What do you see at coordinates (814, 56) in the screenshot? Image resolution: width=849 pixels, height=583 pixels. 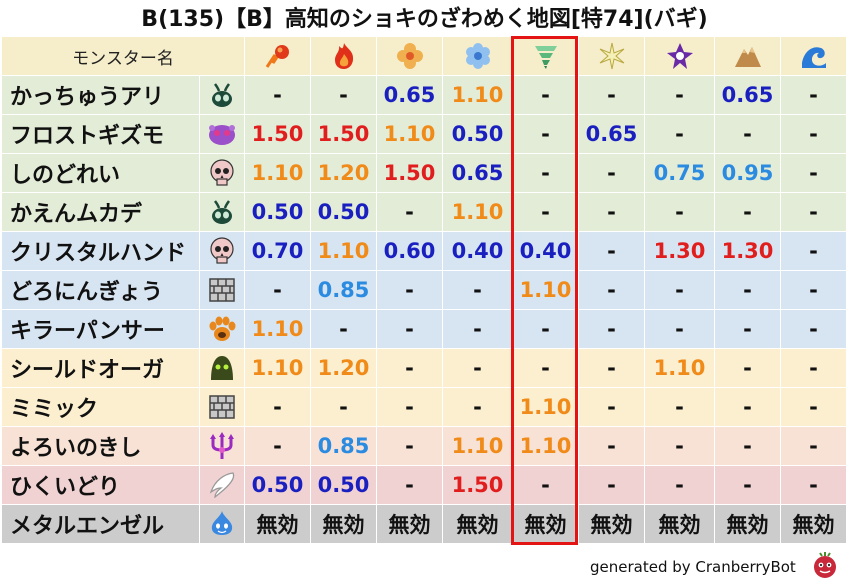 I see `wave-icon` at bounding box center [814, 56].